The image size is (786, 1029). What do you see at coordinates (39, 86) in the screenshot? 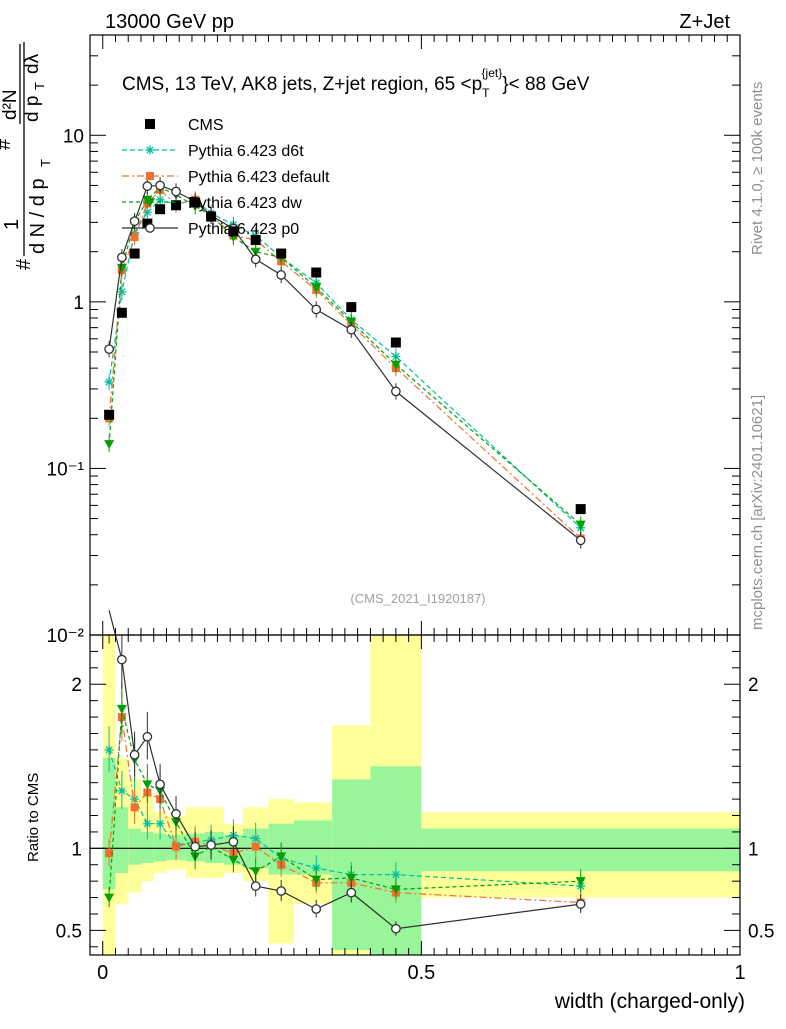
I see `ylabel-t2: T` at bounding box center [39, 86].